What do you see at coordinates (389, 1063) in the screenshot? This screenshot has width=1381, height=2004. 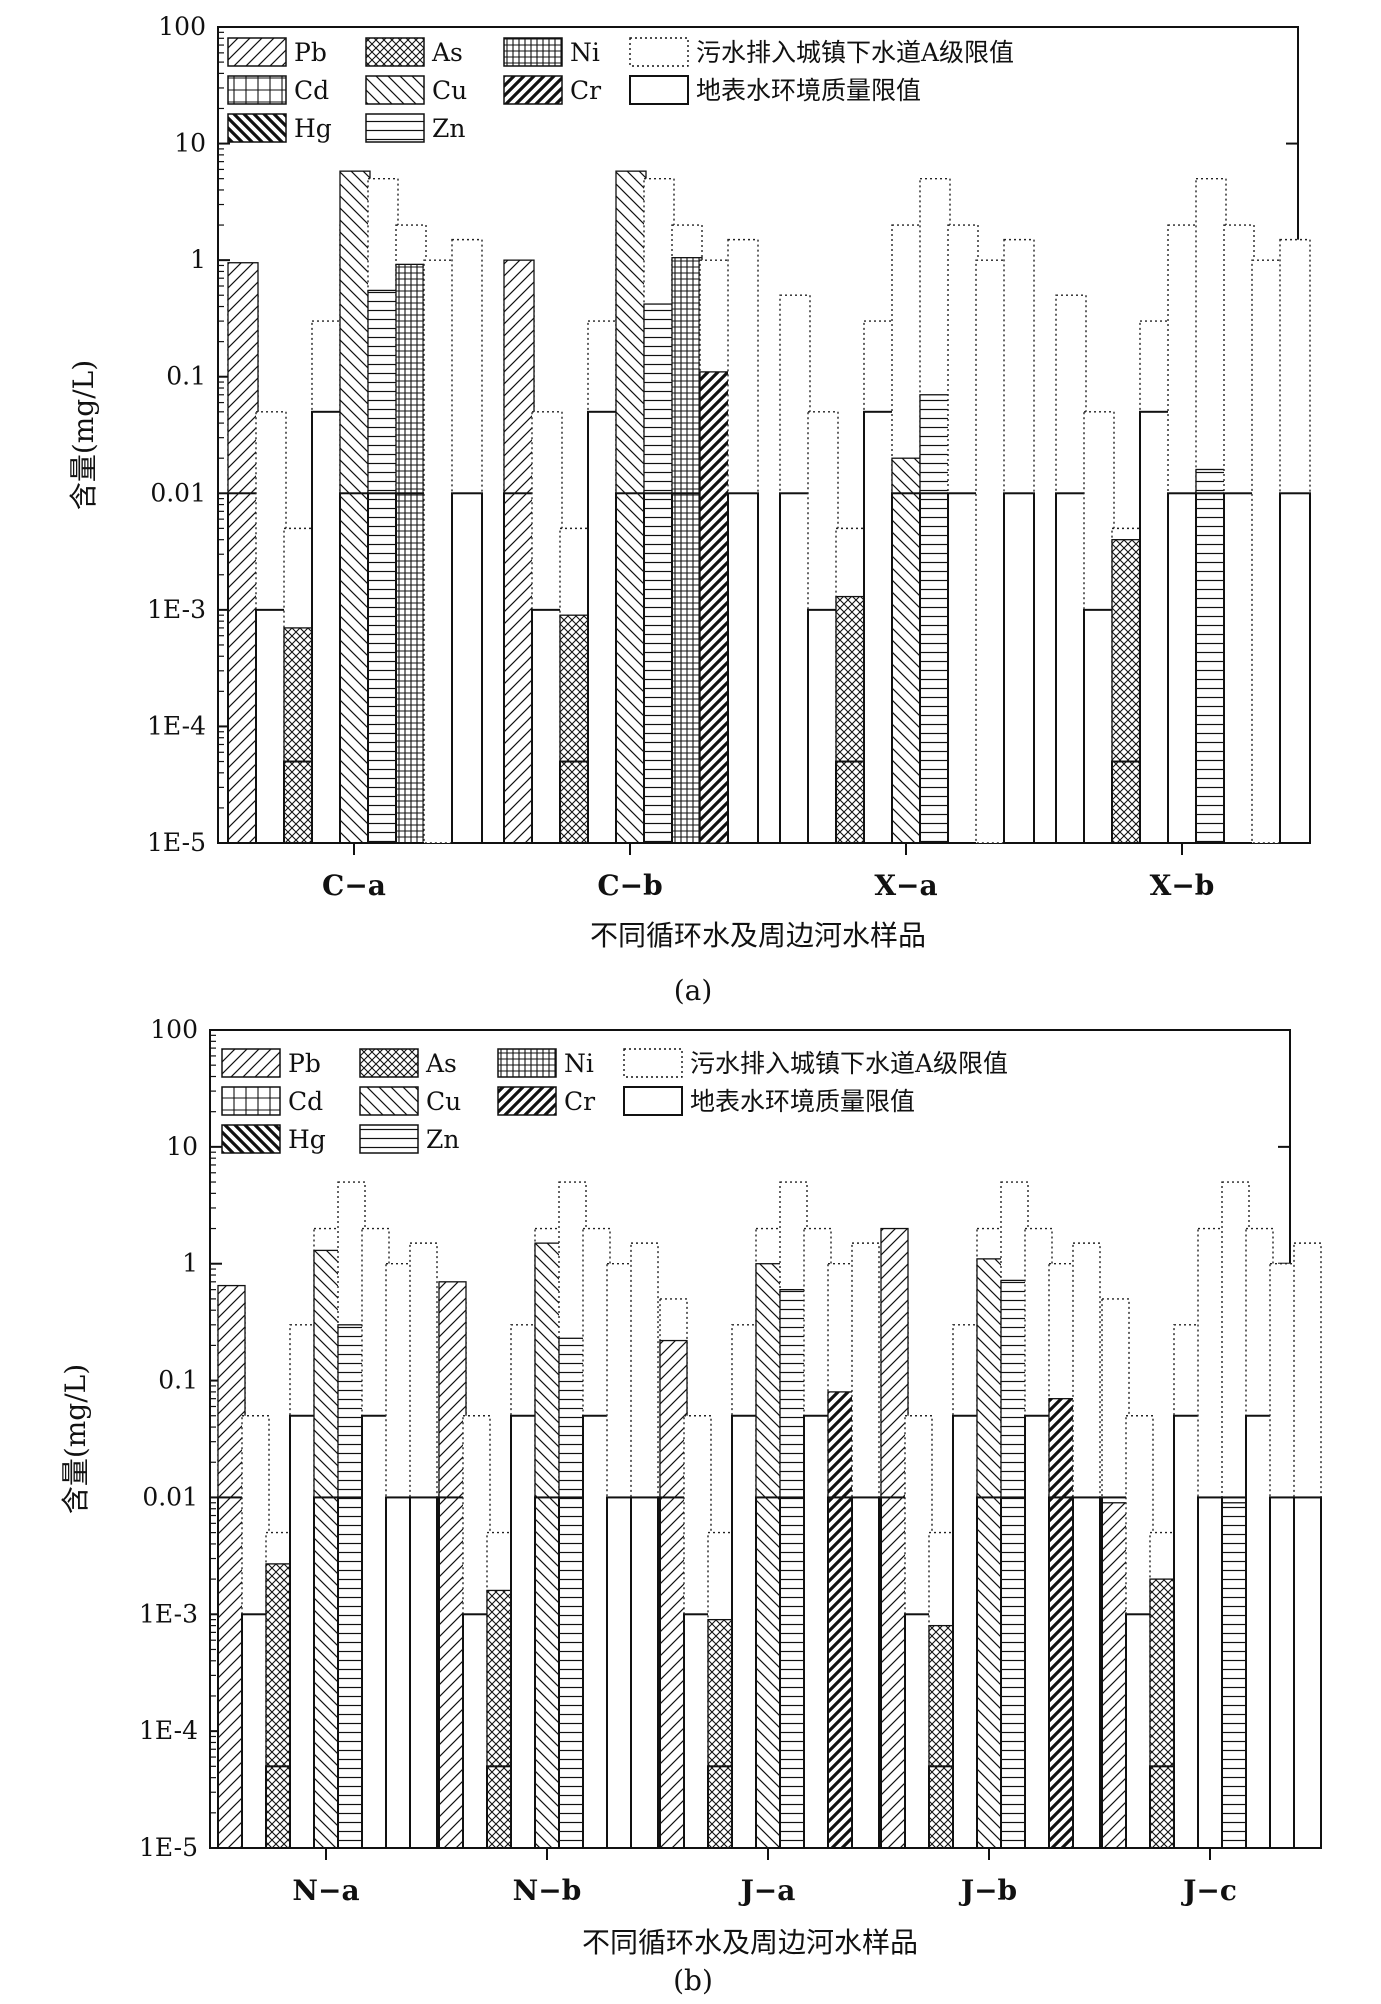 I see `legend-swatch-as` at bounding box center [389, 1063].